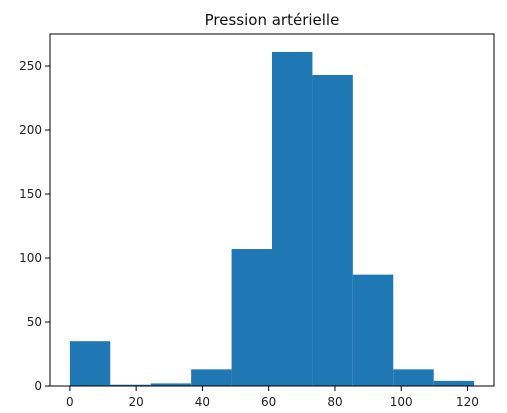  Describe the element at coordinates (34, 322) in the screenshot. I see `y-tick-label-1: 50` at that location.